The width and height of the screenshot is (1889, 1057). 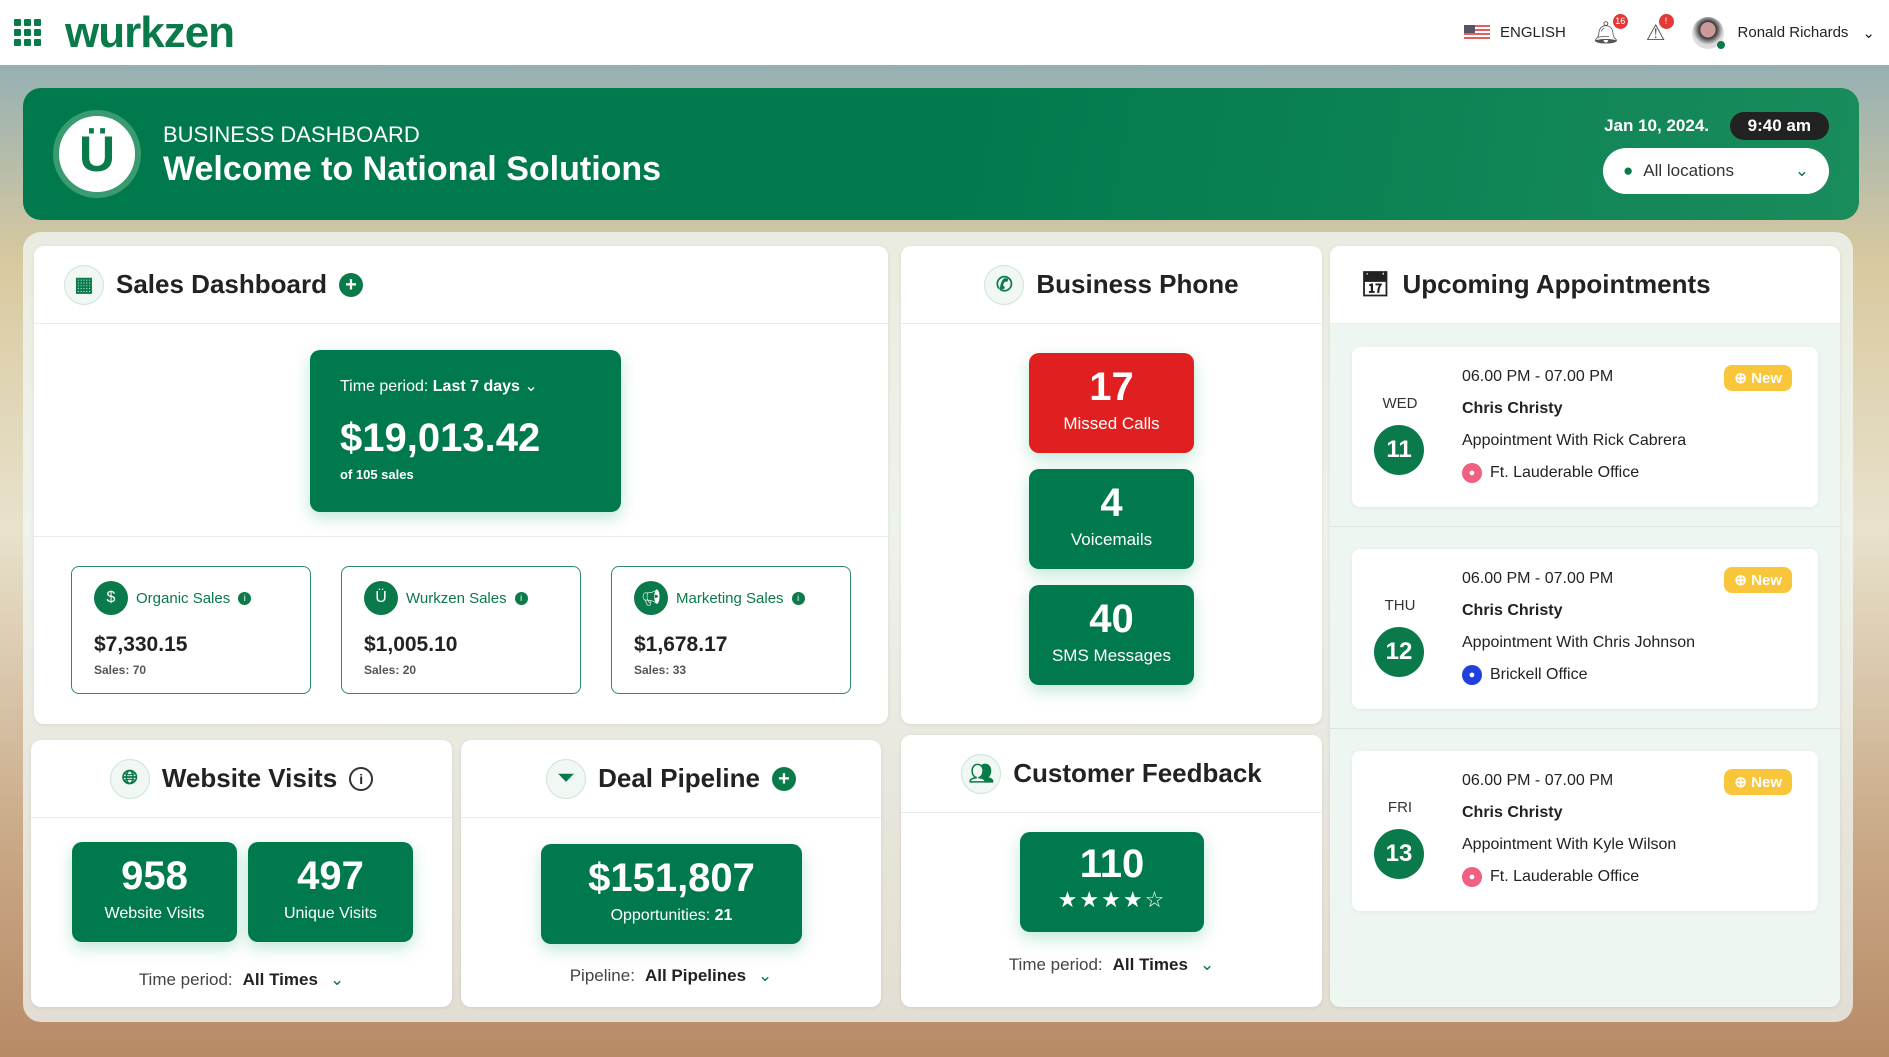 What do you see at coordinates (84, 284) in the screenshot?
I see `dashboard-icon: ▦` at bounding box center [84, 284].